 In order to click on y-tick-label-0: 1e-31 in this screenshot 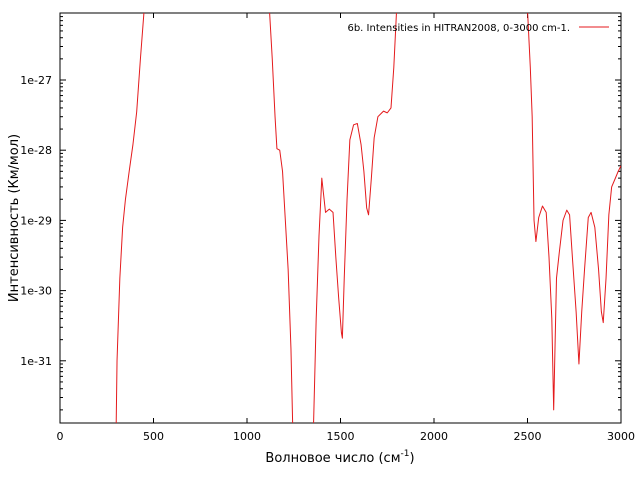, I will do `click(36, 361)`.